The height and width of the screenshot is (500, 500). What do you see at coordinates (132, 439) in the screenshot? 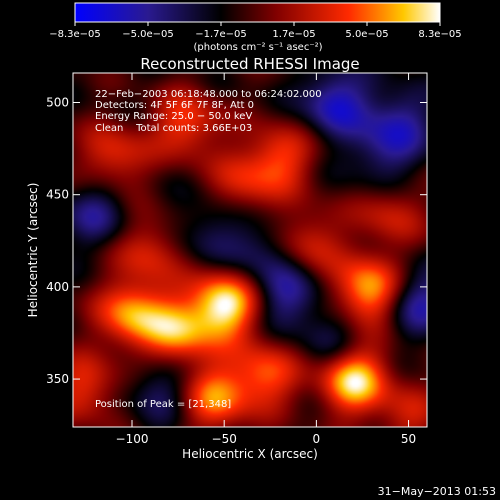
I see `x-tick-label: −100` at bounding box center [132, 439].